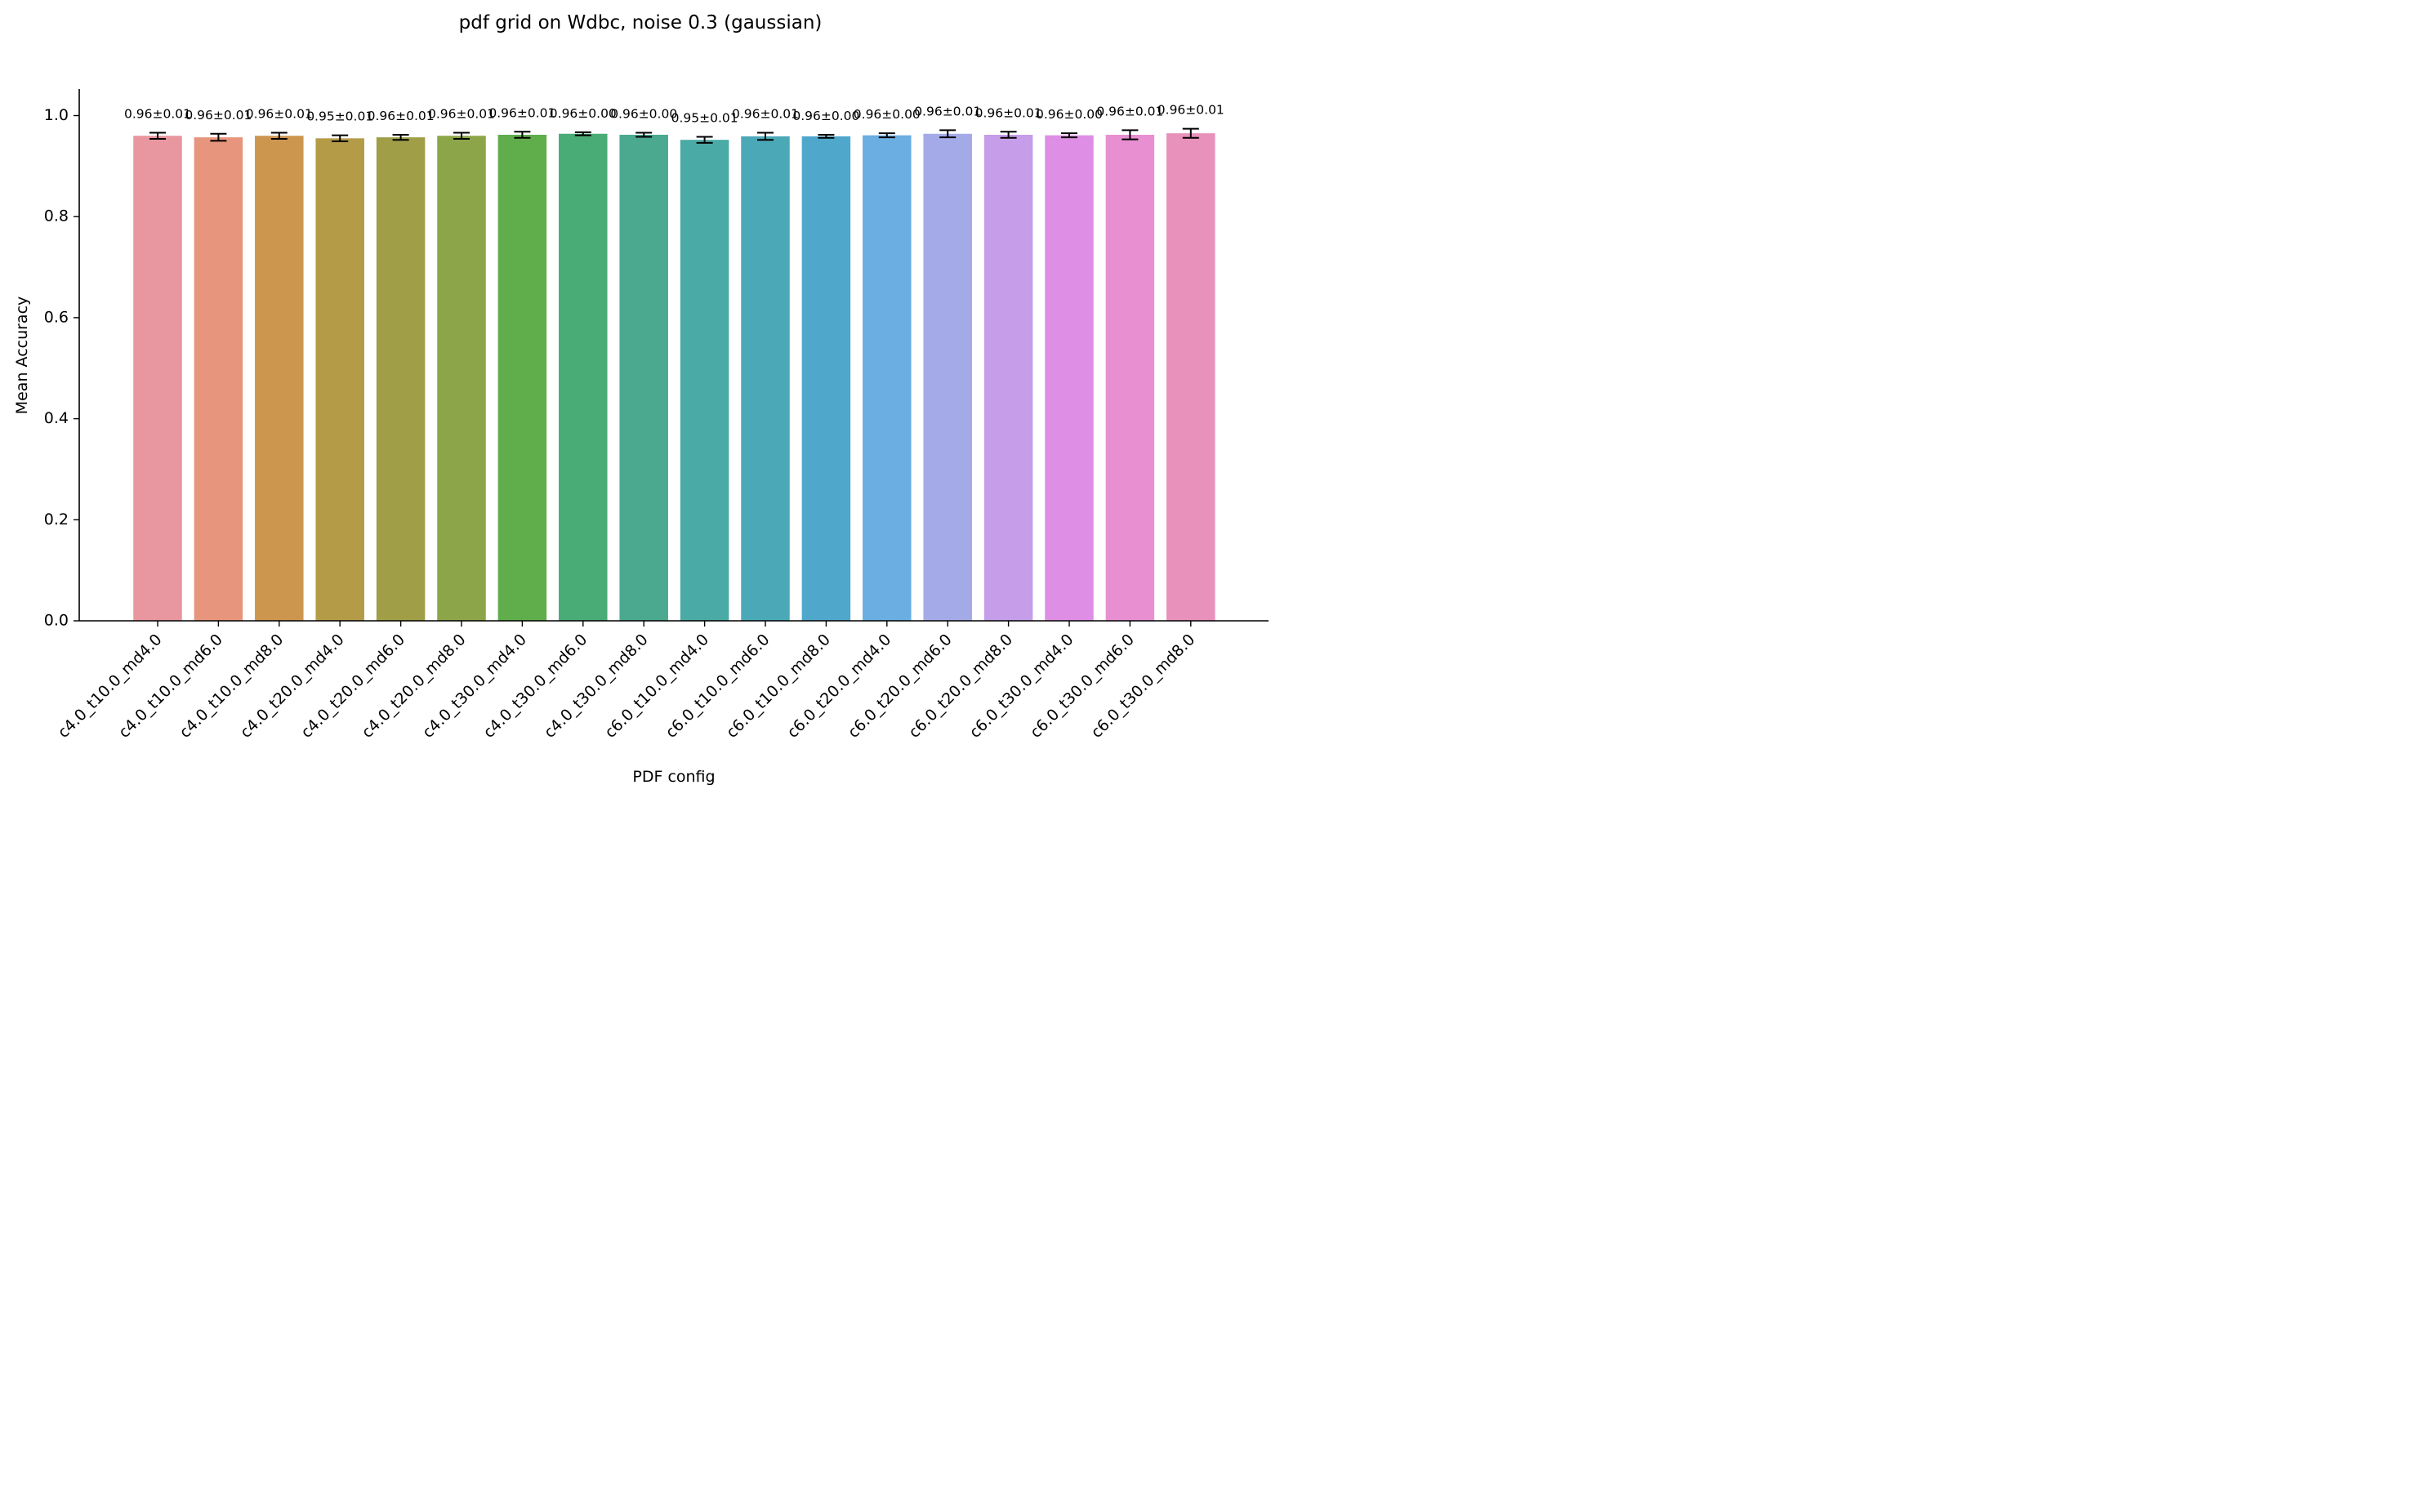 The width and height of the screenshot is (2426, 1512). I want to click on x-tick-label: c6.0_t10.0_md6.0, so click(718, 687).